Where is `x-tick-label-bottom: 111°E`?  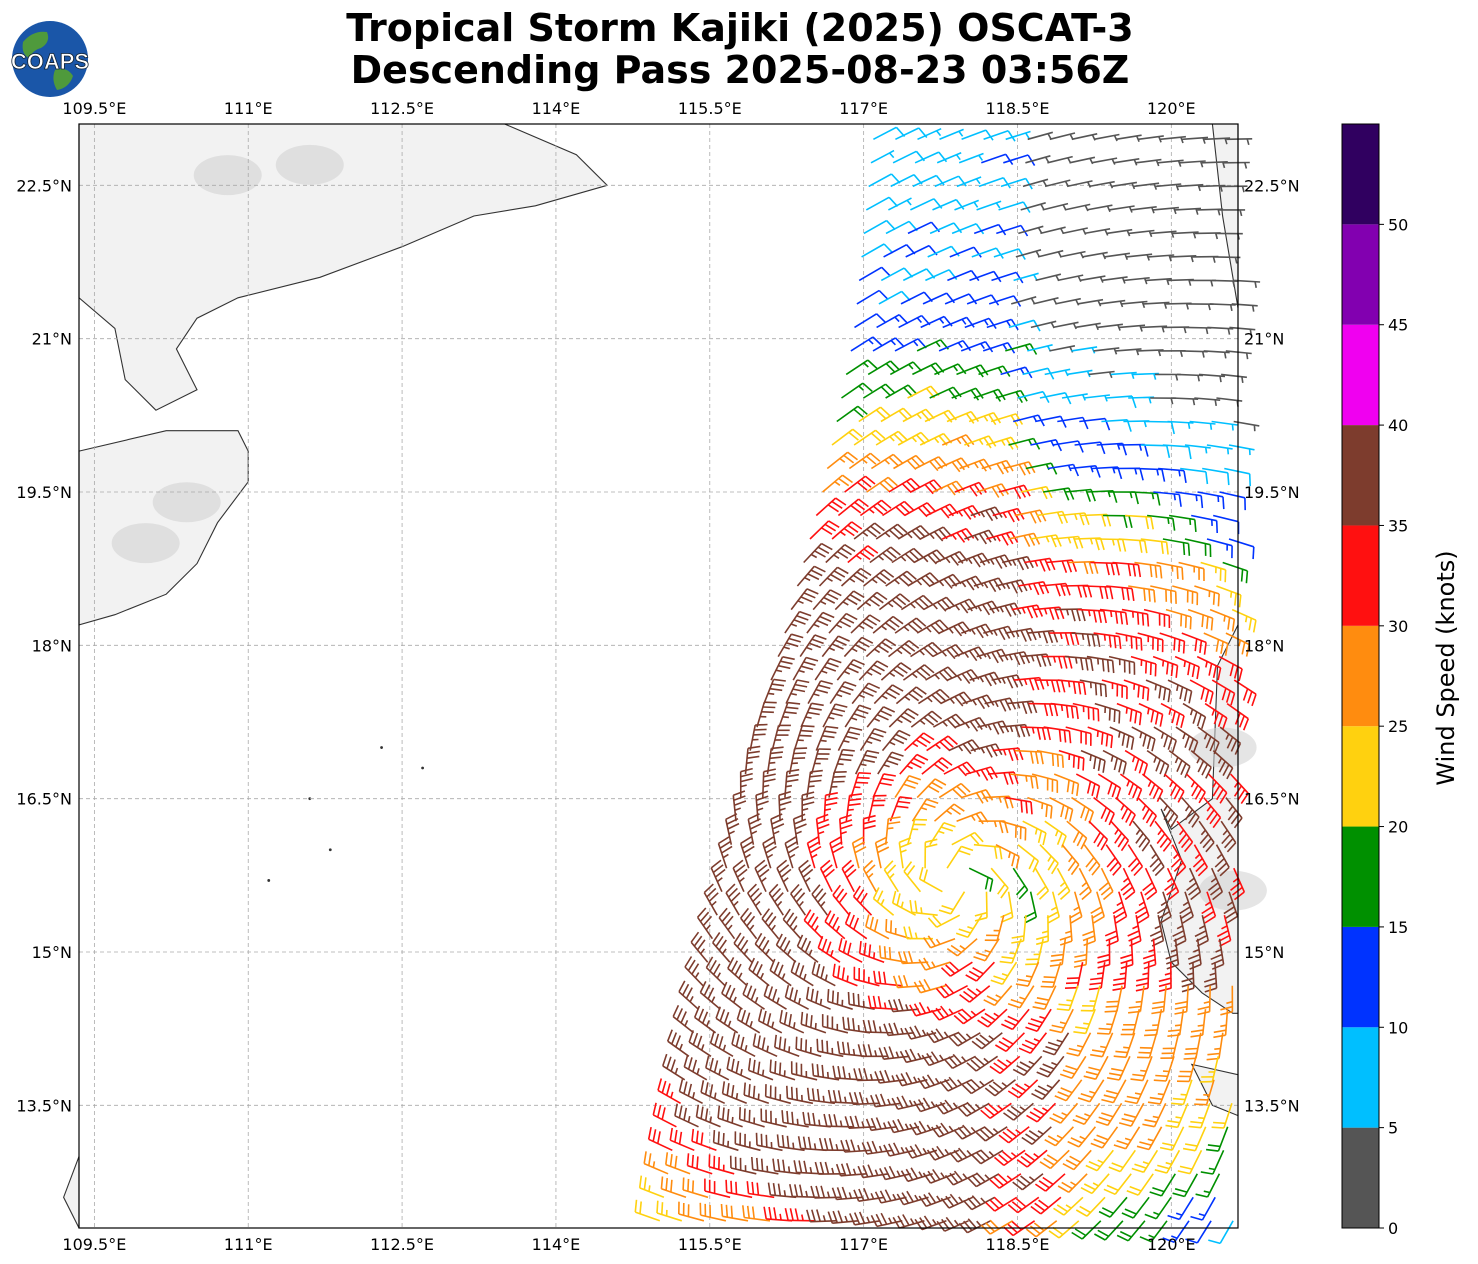
x-tick-label-bottom: 111°E is located at coordinates (248, 1244).